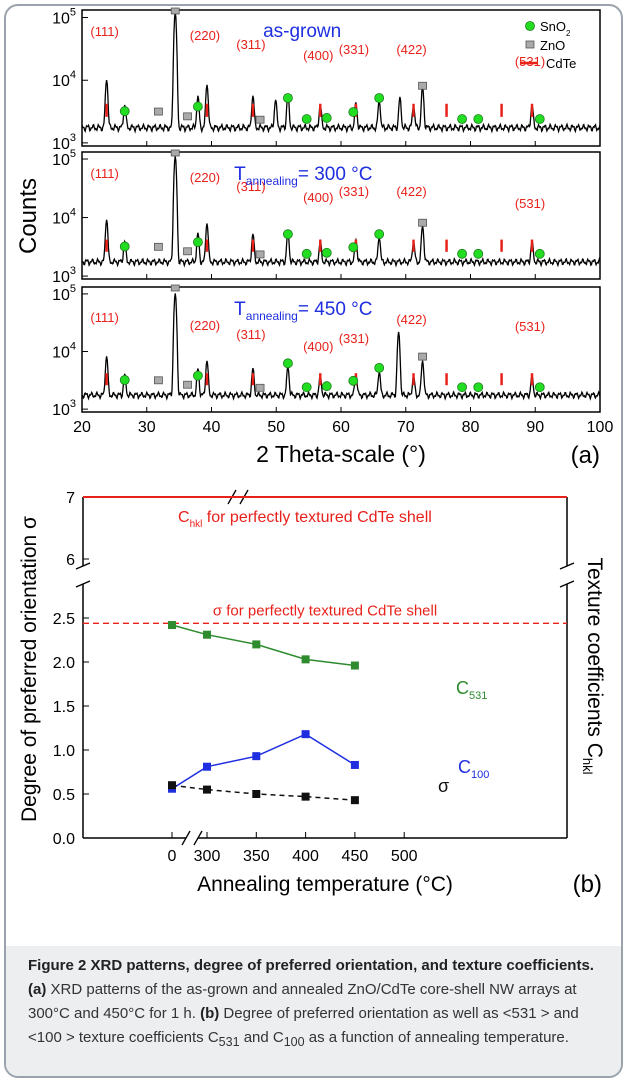 This screenshot has height=1084, width=629. I want to click on y-tick-label: 10⁵, so click(64, 158).